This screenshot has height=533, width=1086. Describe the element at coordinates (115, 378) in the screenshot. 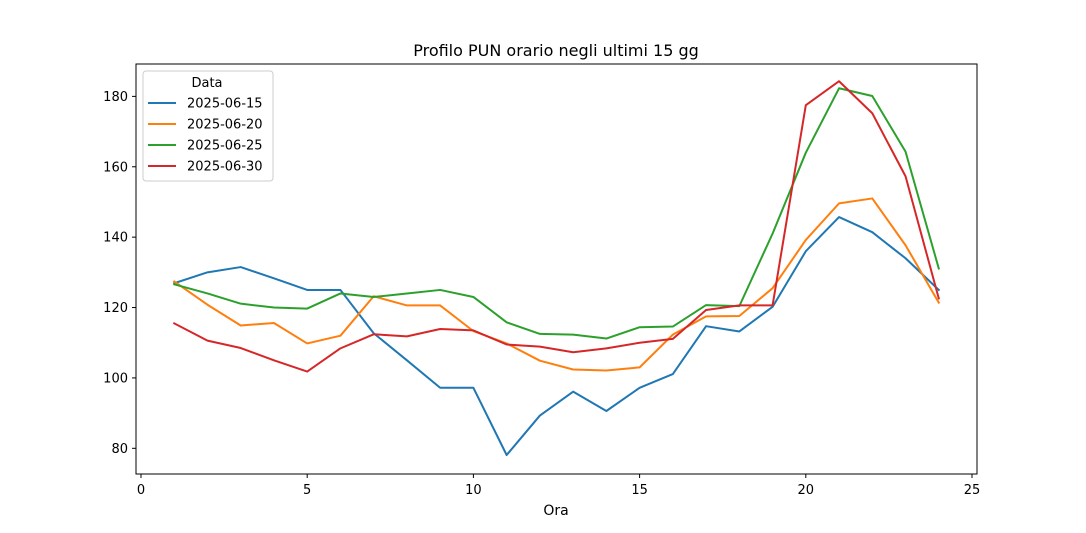

I see `y-tick-label: 100` at that location.